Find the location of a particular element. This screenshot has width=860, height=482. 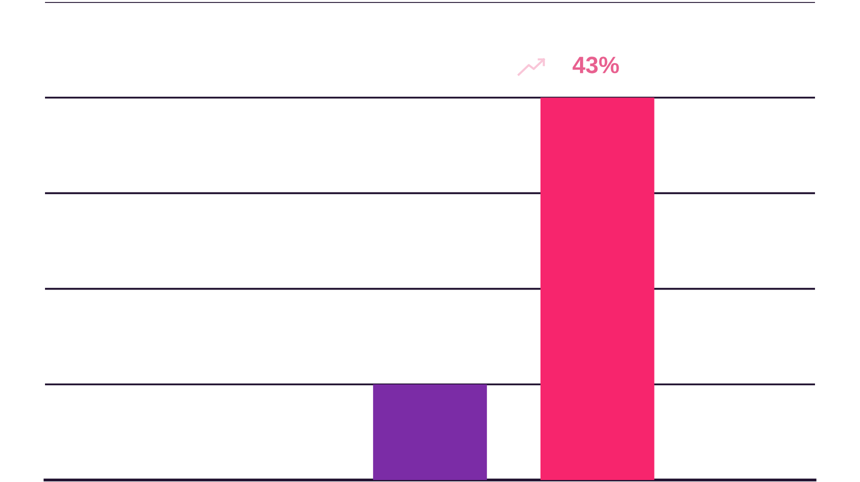

text: 43% is located at coordinates (595, 65).